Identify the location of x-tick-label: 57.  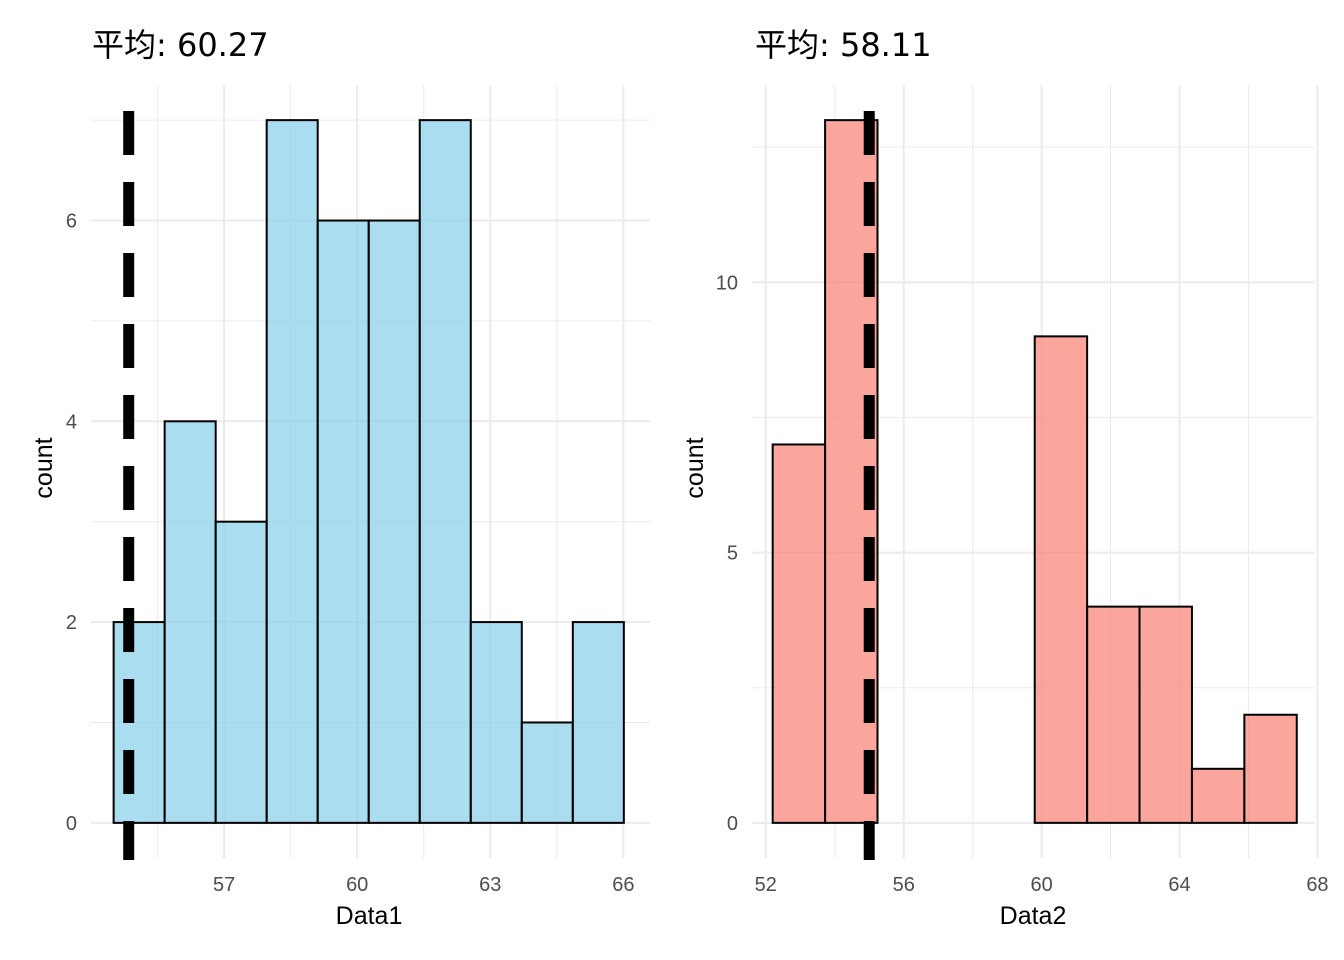
(224, 885).